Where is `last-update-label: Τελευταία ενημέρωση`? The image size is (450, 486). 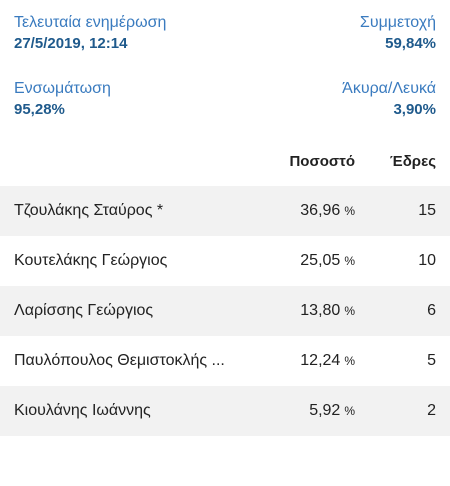
last-update-label: Τελευταία ενημέρωση is located at coordinates (90, 22).